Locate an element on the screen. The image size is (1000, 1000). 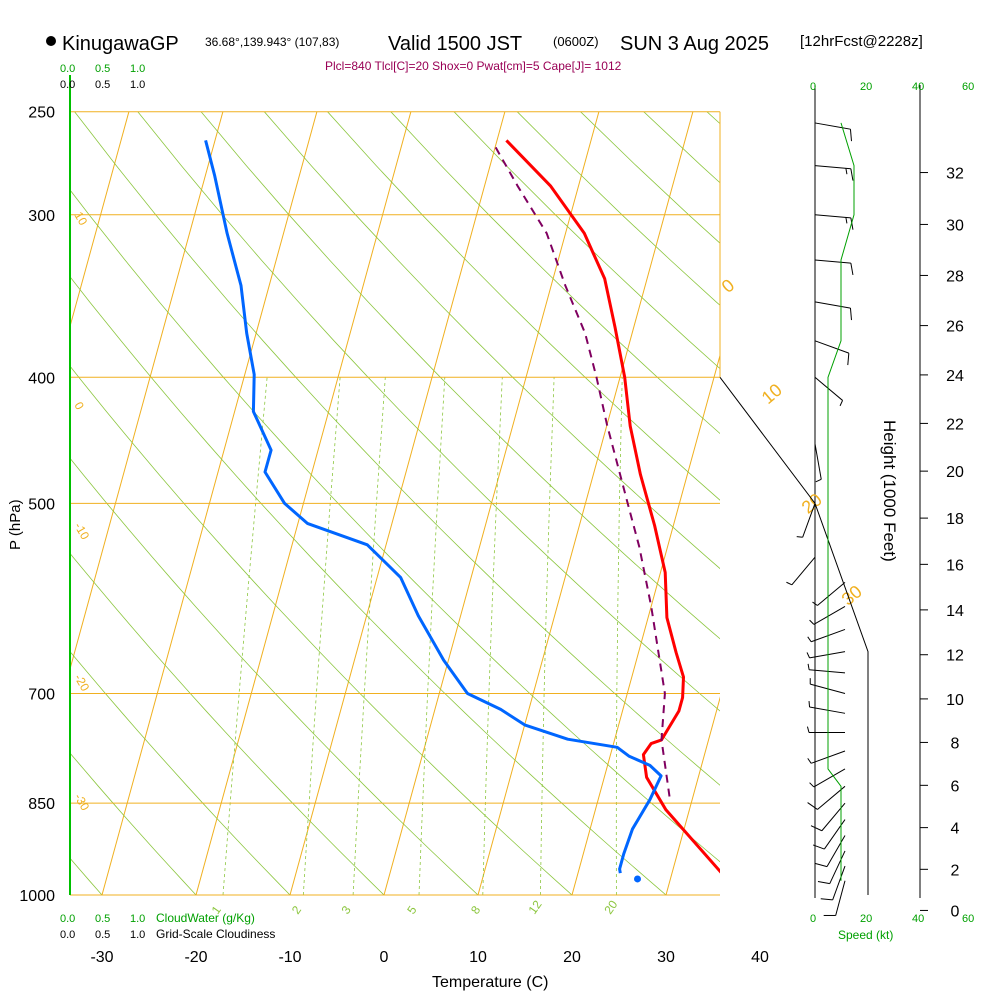
height-tick-label: 0 is located at coordinates (955, 911).